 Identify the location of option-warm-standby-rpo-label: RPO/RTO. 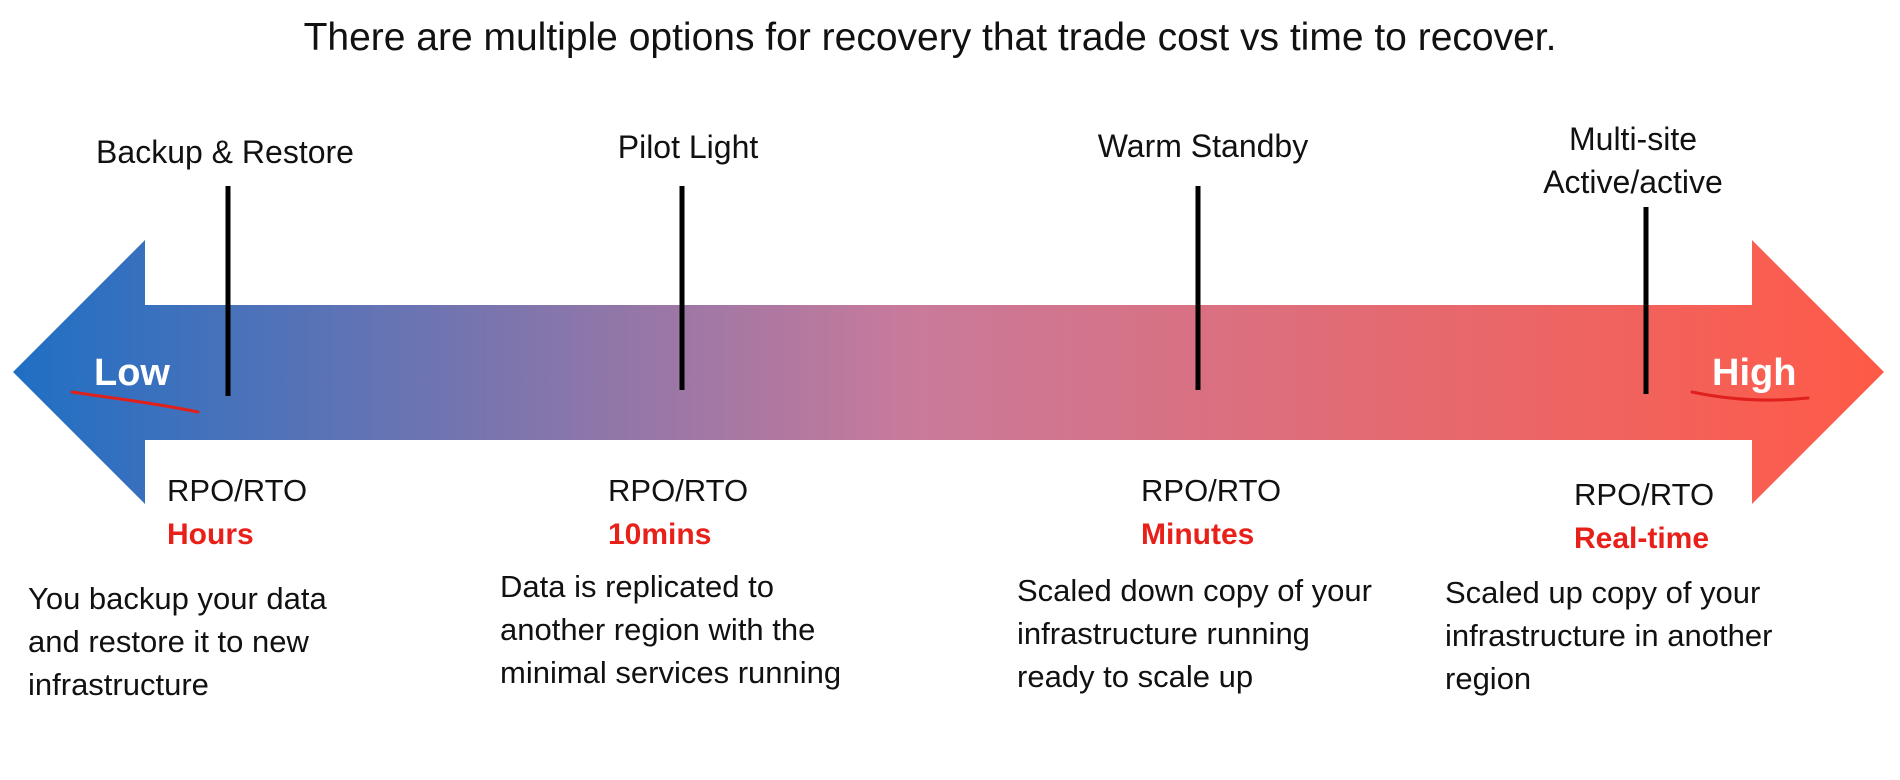
(1211, 490).